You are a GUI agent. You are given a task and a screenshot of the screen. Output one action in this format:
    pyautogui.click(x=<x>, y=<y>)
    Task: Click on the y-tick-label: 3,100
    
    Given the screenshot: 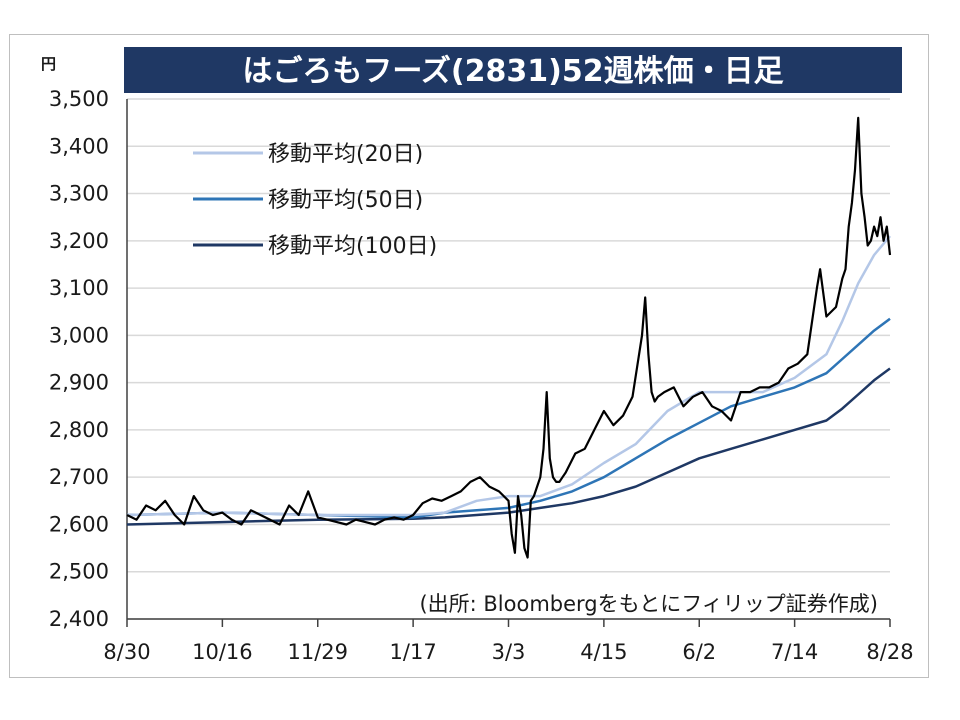 What is the action you would take?
    pyautogui.click(x=79, y=288)
    